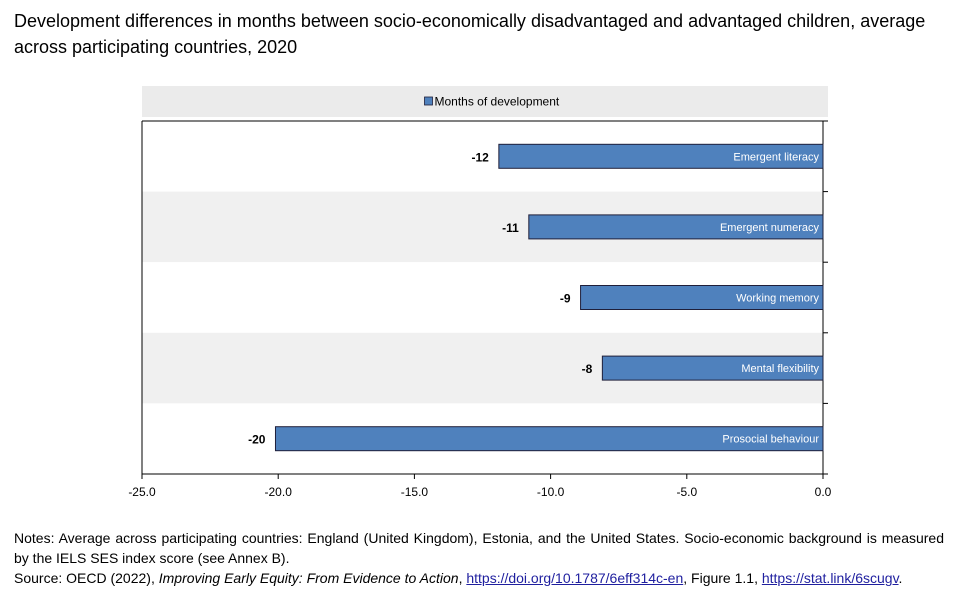  What do you see at coordinates (575, 578) in the screenshot?
I see `doi-link: https://doi.org/10.1787/6eff314c-en` at bounding box center [575, 578].